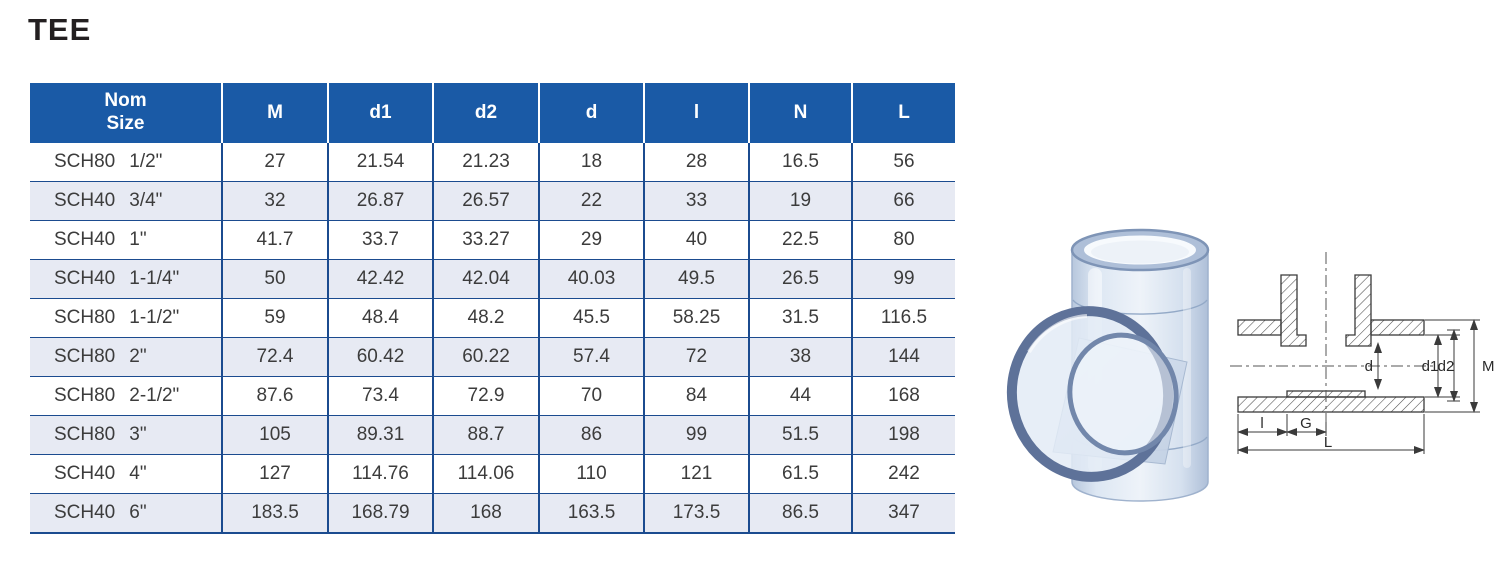 The height and width of the screenshot is (568, 1502). I want to click on table-cell: 72, so click(696, 357).